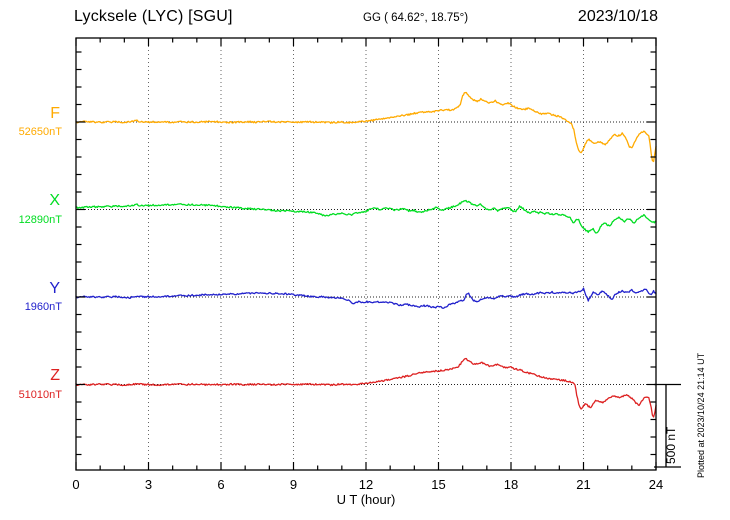  I want to click on x-tick-label-24: 24, so click(656, 484).